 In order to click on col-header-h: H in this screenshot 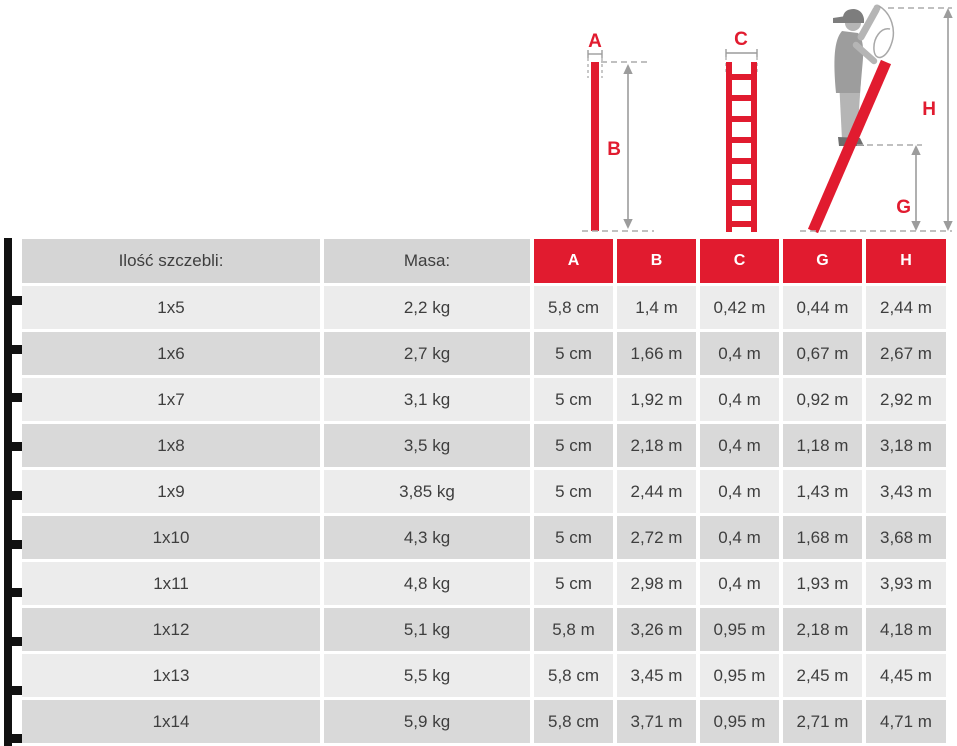, I will do `click(906, 261)`.